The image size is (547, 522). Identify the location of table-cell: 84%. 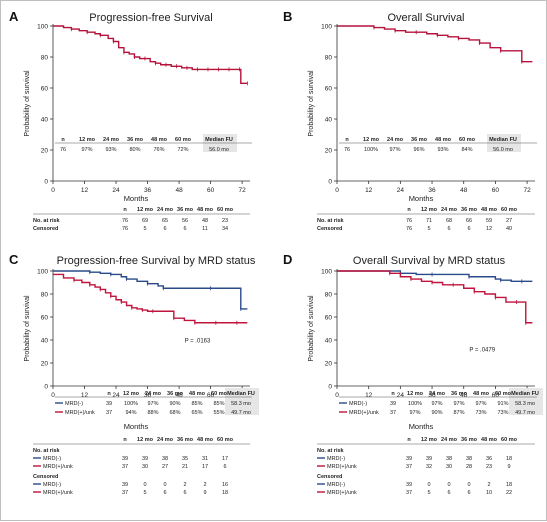
(466, 150).